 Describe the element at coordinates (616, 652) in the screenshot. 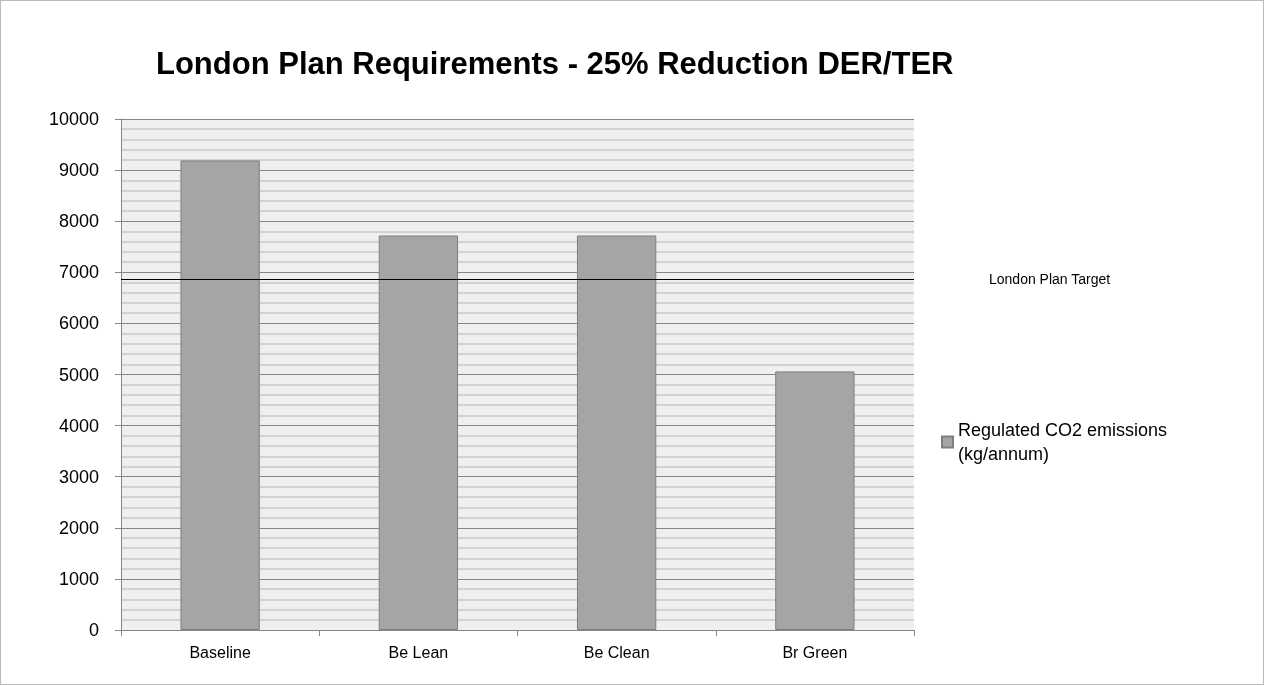

I see `x-tick-label: Be Clean` at that location.